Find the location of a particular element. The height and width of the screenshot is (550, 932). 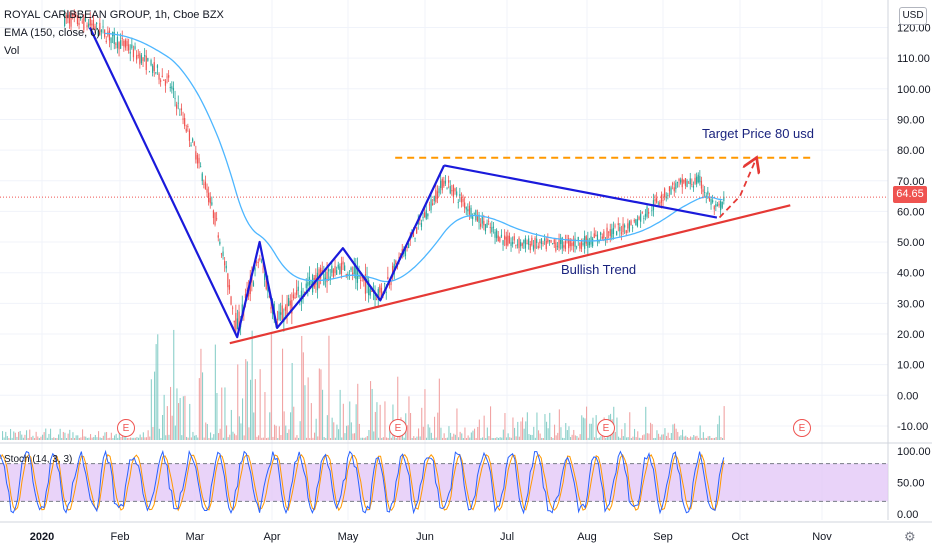

currency-button: USD is located at coordinates (913, 16).